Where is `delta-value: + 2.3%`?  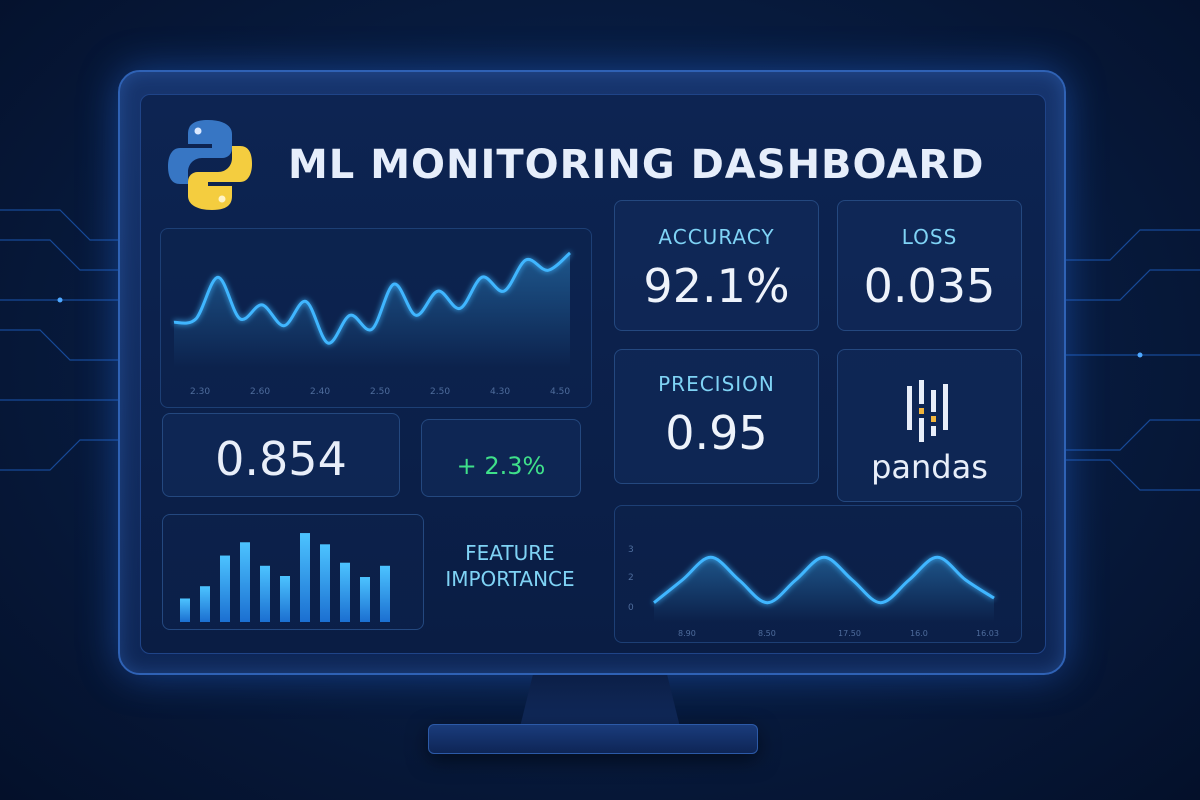
delta-value: + 2.3% is located at coordinates (501, 466).